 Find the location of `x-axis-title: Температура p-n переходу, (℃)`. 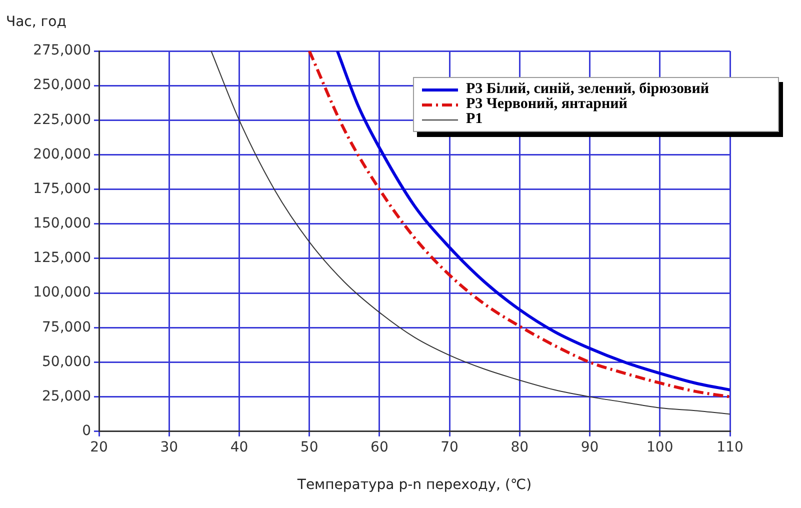

x-axis-title: Температура p-n переходу, (℃) is located at coordinates (414, 485).